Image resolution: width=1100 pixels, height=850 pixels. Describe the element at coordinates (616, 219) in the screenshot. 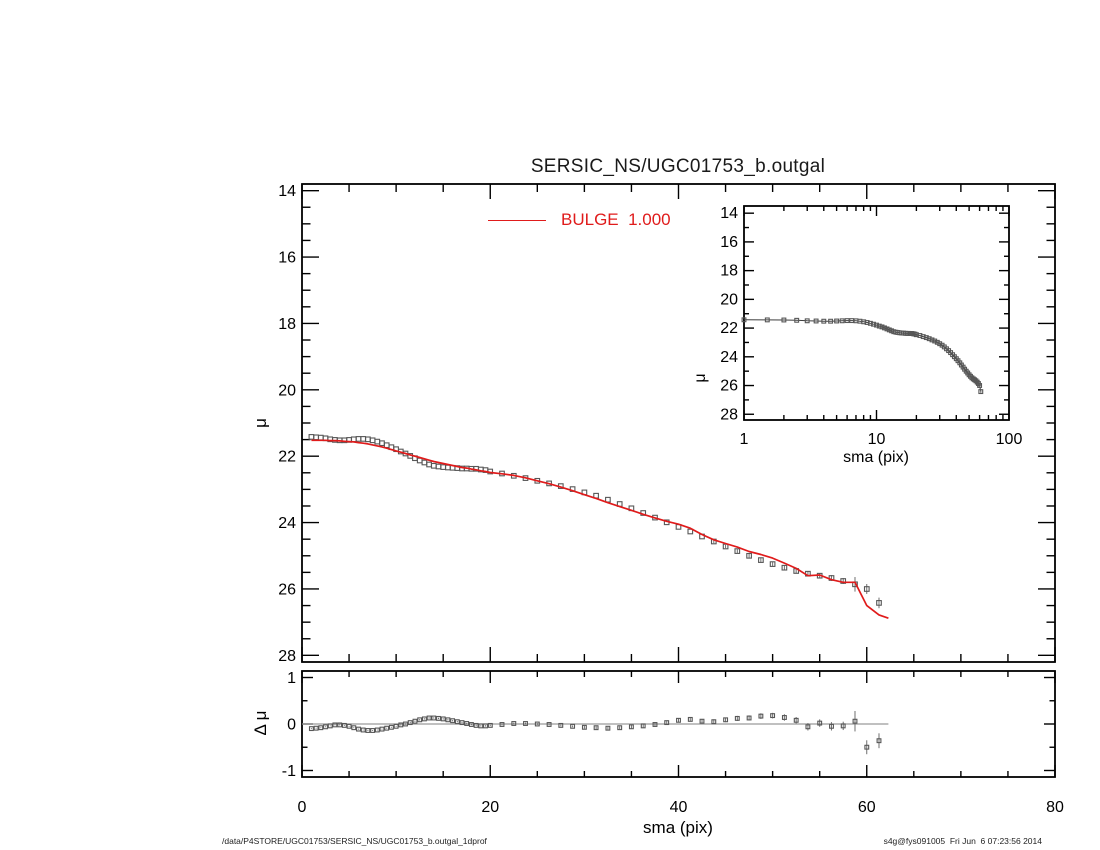

I see `legend-label: BULGE 1.000` at that location.